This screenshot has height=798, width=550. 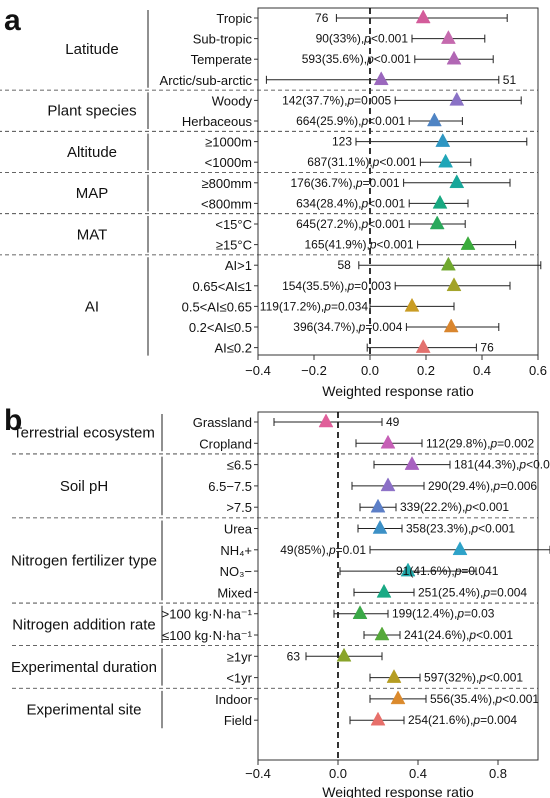 What do you see at coordinates (221, 59) in the screenshot?
I see `row-label: Temperate` at bounding box center [221, 59].